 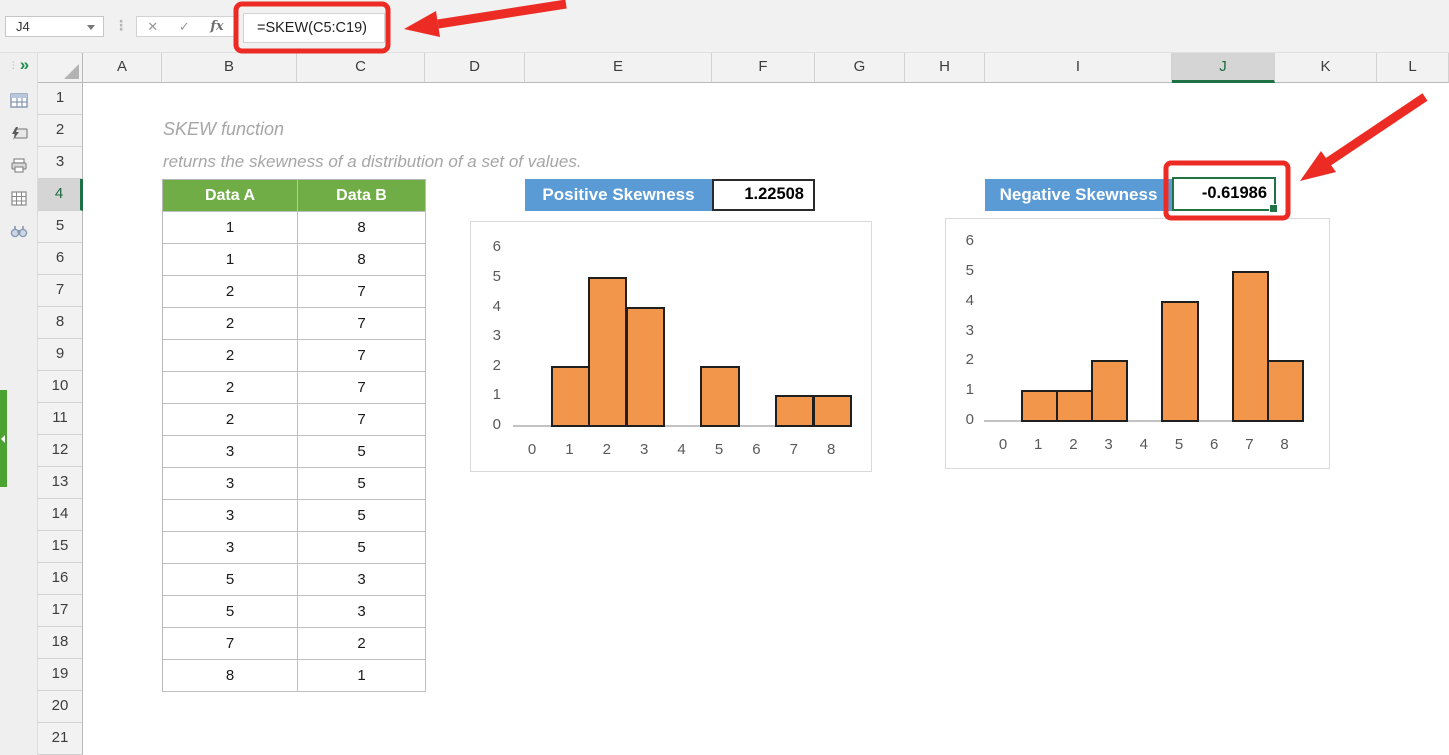 What do you see at coordinates (60, 195) in the screenshot?
I see `row-header-4: 4` at bounding box center [60, 195].